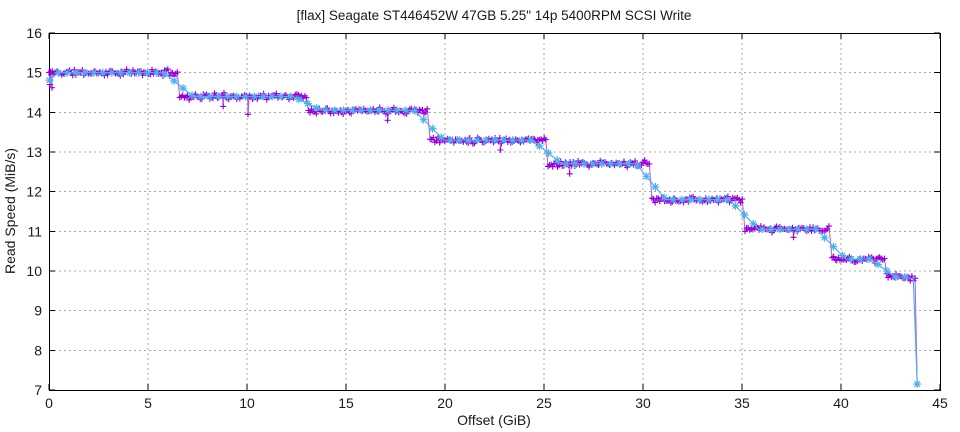 This screenshot has height=432, width=960. What do you see at coordinates (38, 350) in the screenshot?
I see `y-tick-label: 8` at bounding box center [38, 350].